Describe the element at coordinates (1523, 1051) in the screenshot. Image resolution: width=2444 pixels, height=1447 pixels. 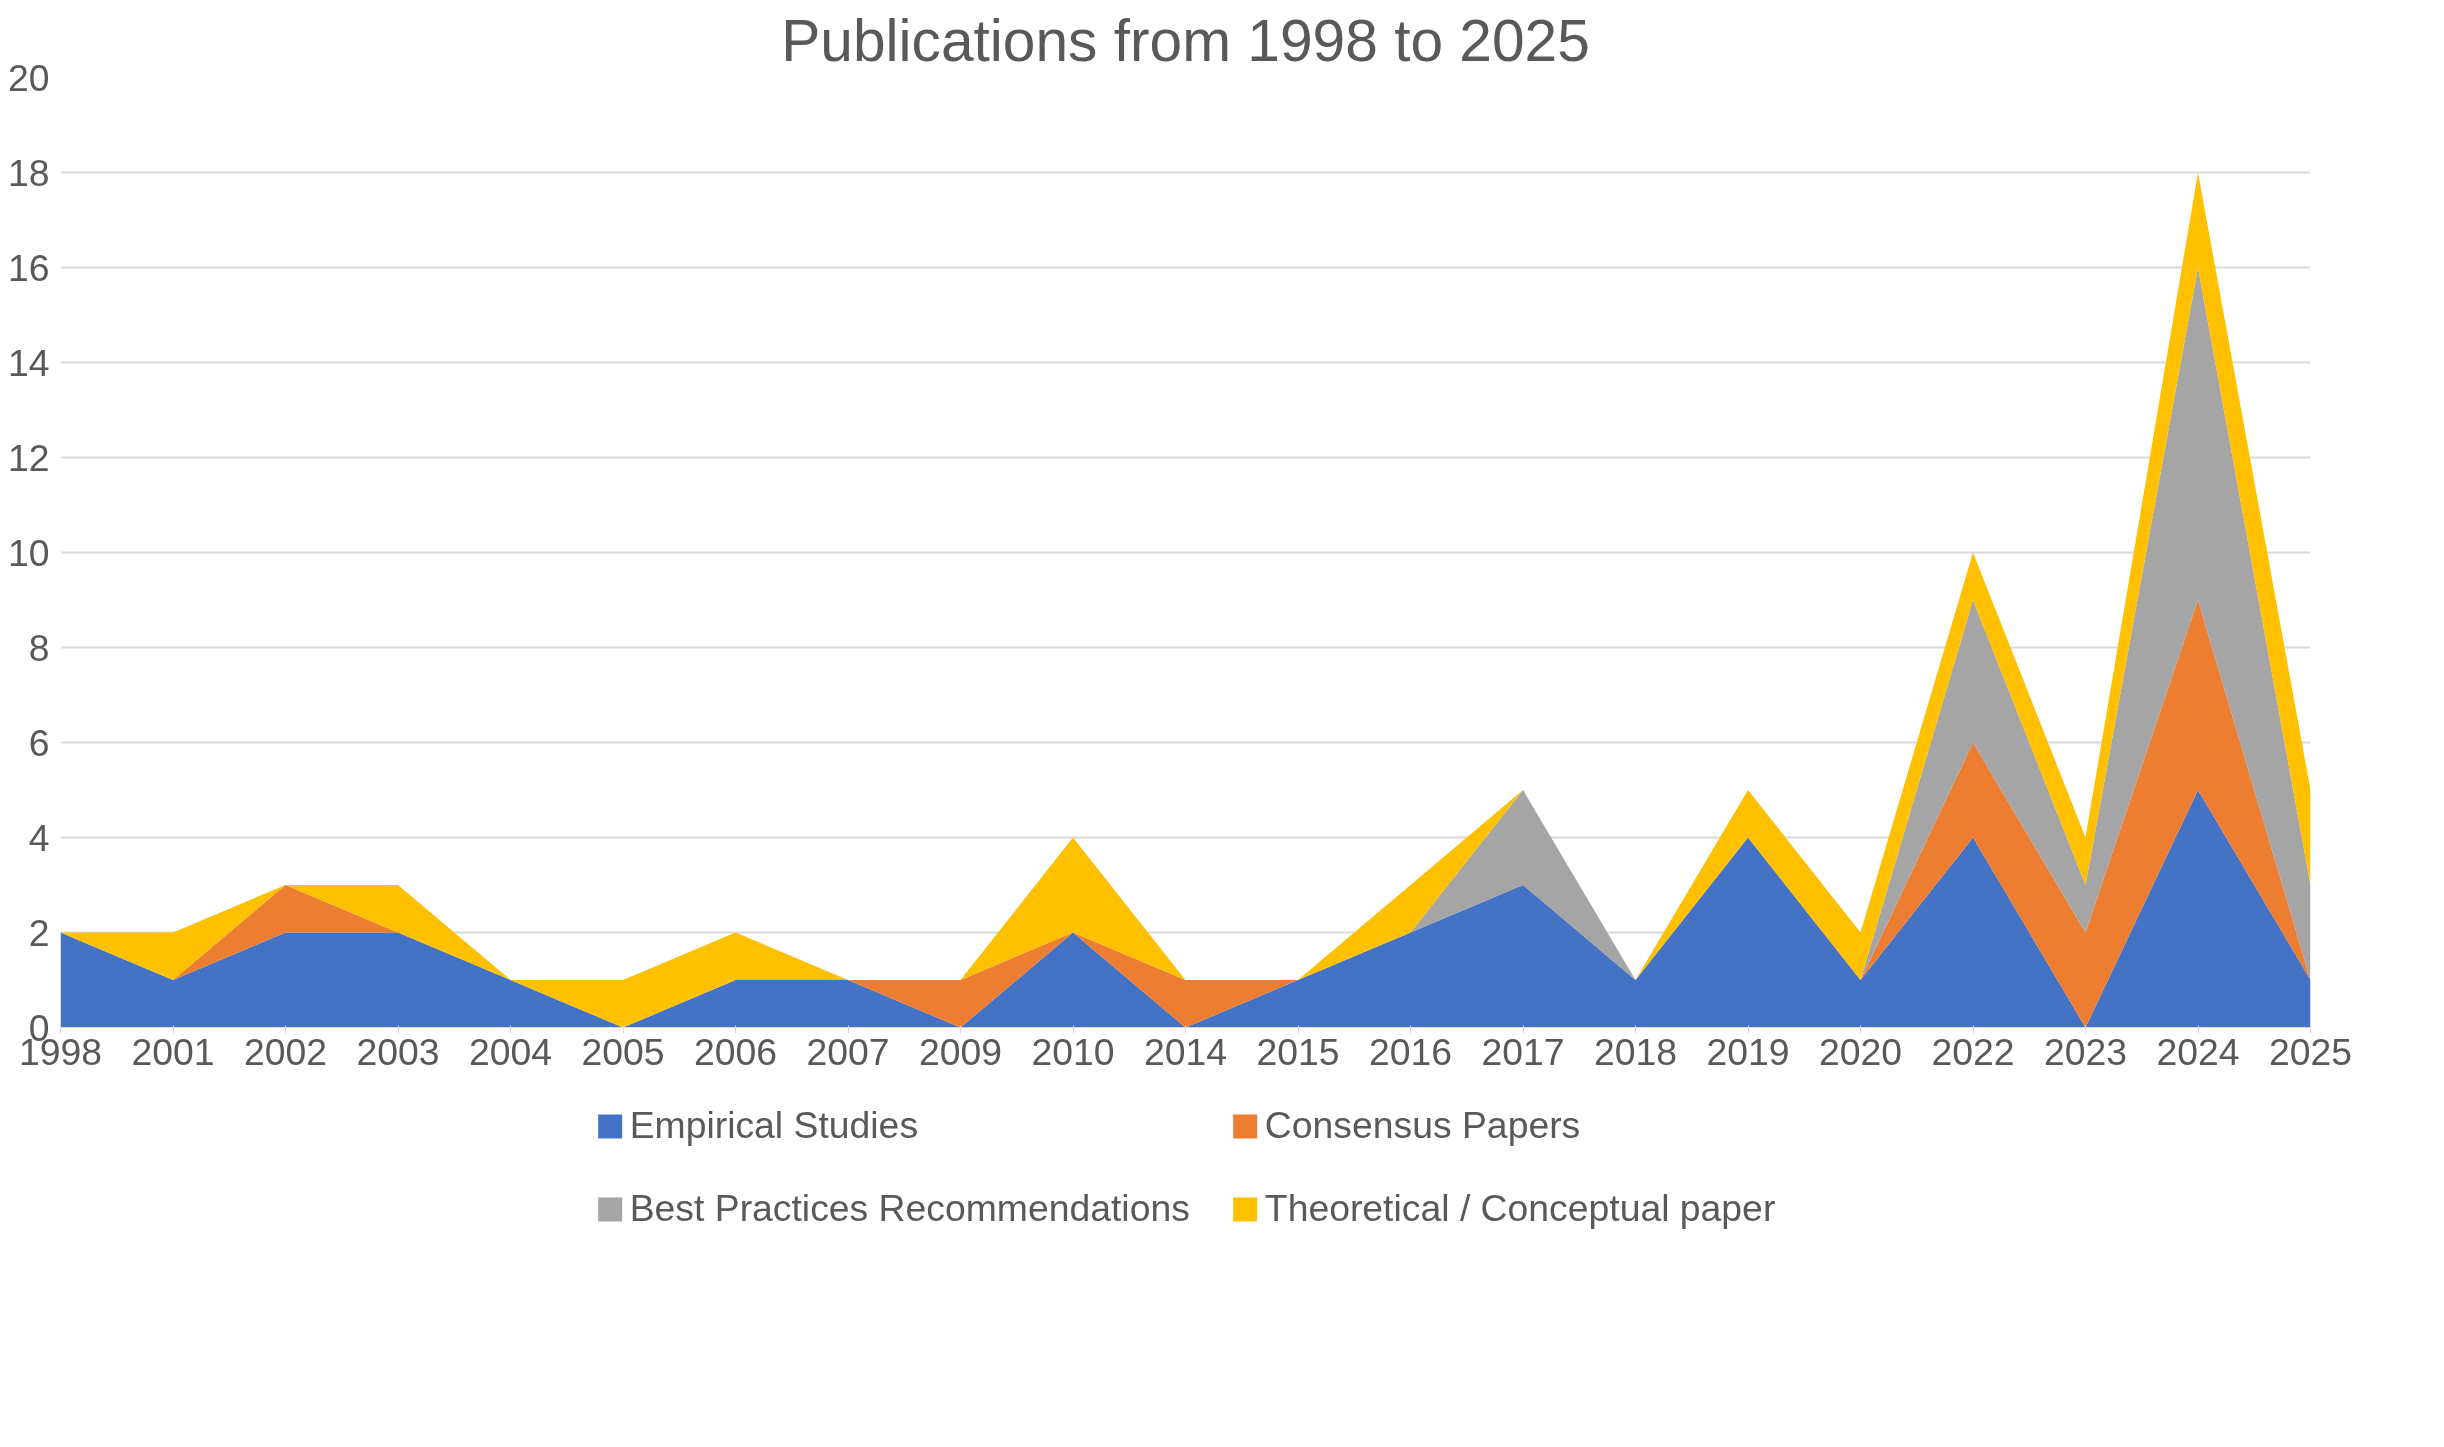
I see `x-tick-label: 2017` at that location.